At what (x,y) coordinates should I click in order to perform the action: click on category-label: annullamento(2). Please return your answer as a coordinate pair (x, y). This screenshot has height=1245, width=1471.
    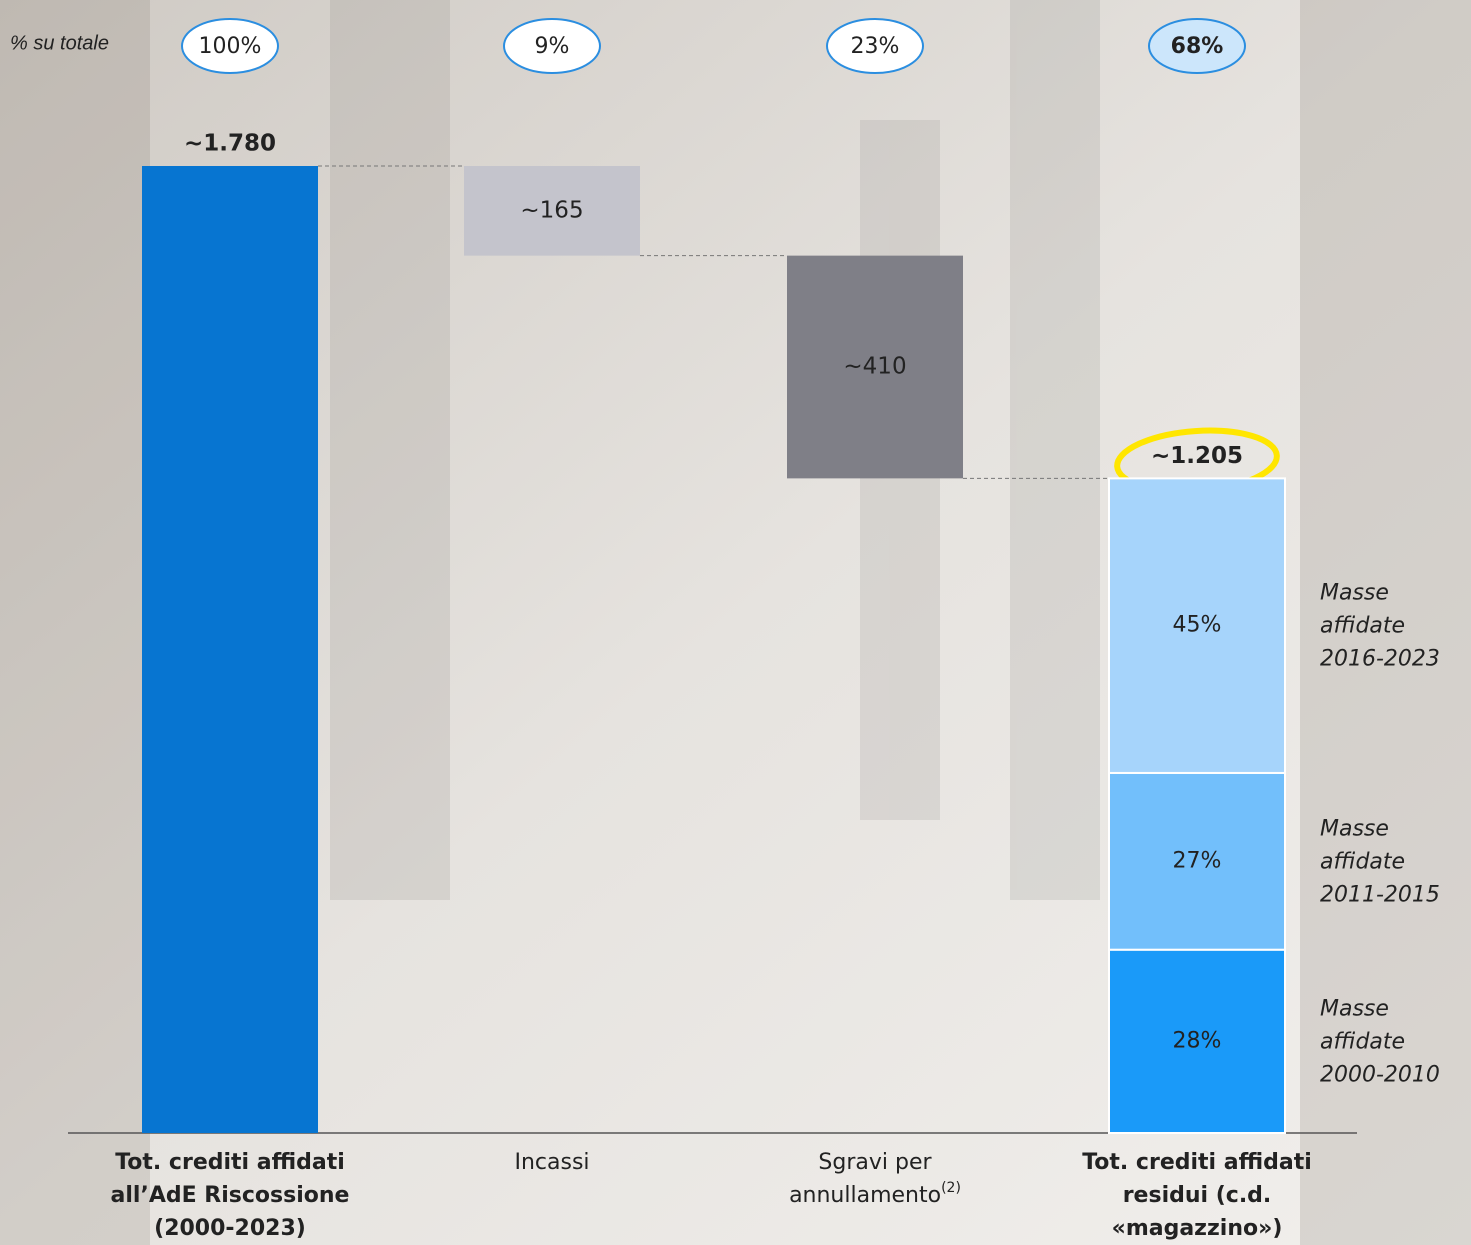
    Looking at the image, I should click on (875, 1194).